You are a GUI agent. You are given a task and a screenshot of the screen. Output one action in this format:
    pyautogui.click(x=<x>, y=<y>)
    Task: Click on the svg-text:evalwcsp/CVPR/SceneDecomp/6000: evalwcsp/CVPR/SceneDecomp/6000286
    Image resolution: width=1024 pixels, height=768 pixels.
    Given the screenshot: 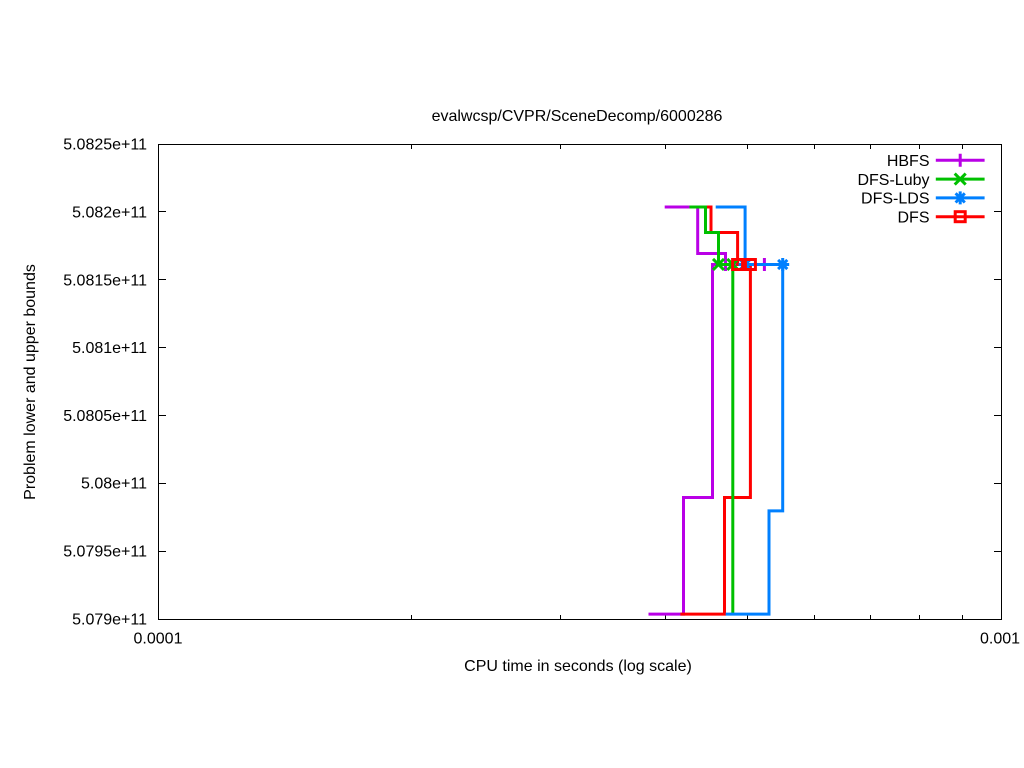 What is the action you would take?
    pyautogui.click(x=577, y=116)
    